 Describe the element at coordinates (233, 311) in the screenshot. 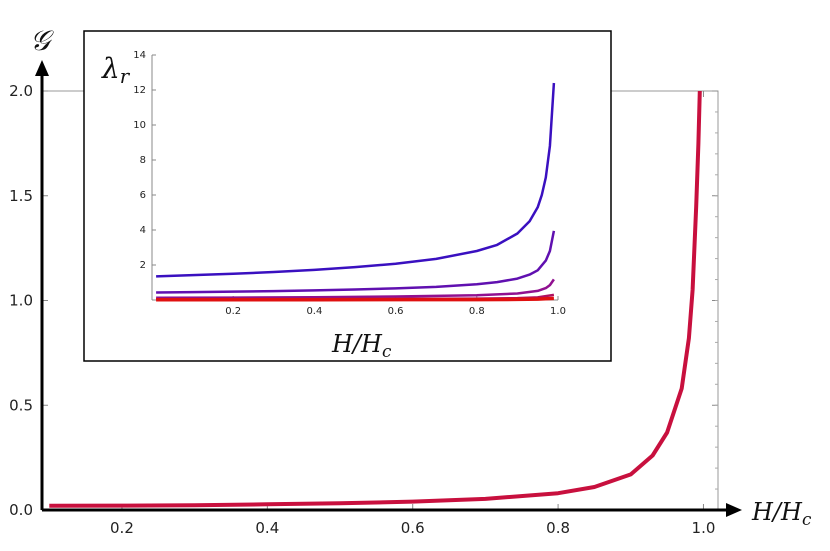

I see `inset-x-tick-label: 0.2` at that location.